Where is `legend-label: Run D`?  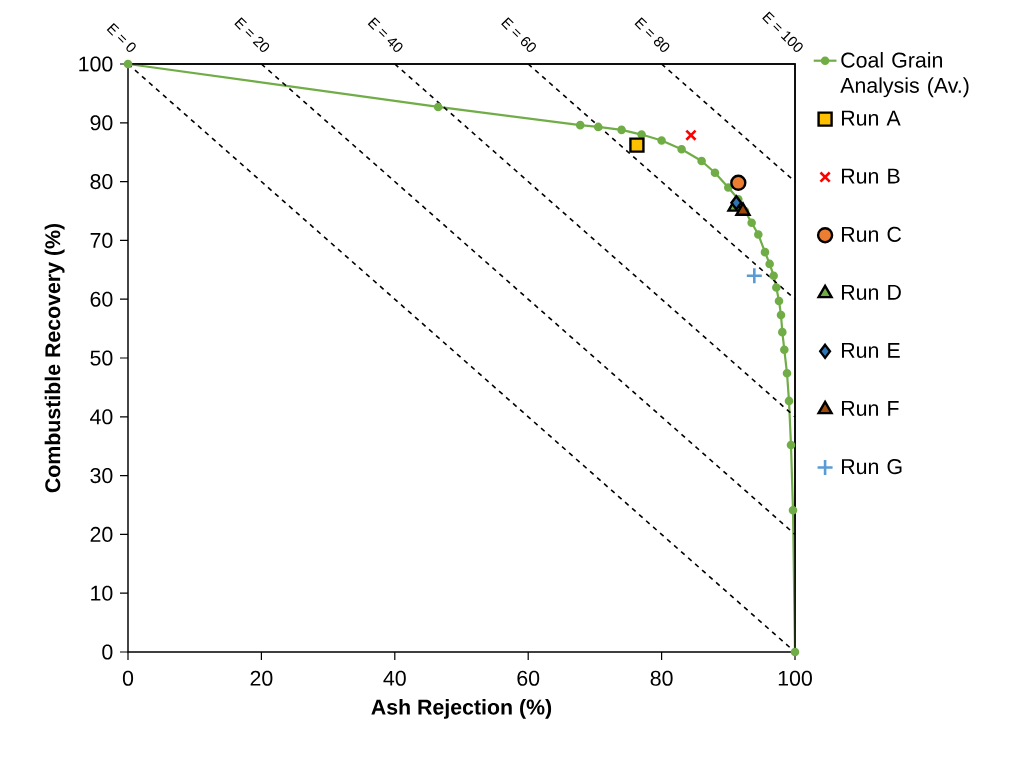 legend-label: Run D is located at coordinates (871, 292).